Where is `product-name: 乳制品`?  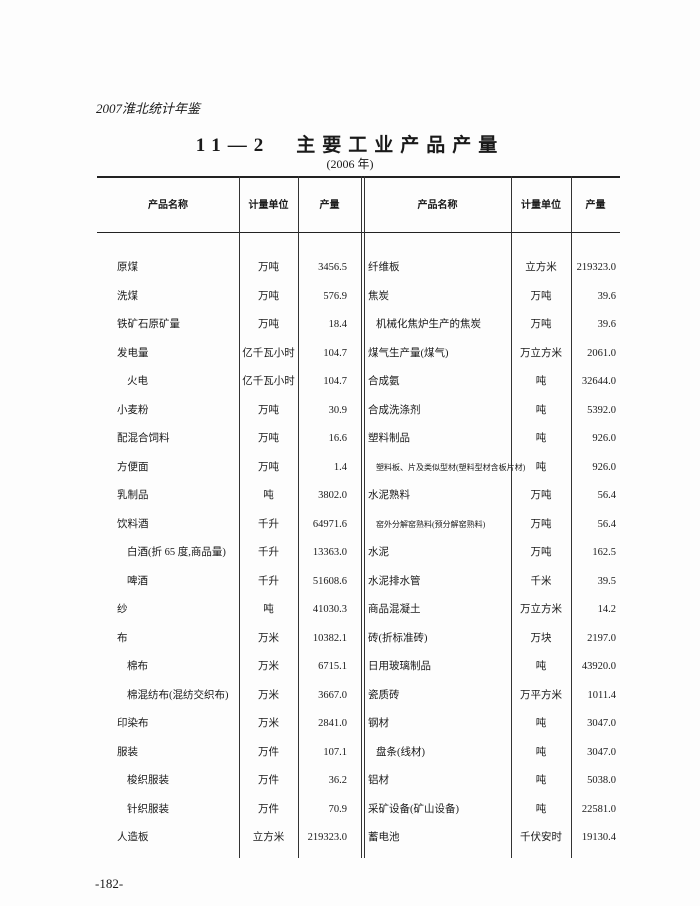 product-name: 乳制品 is located at coordinates (133, 495).